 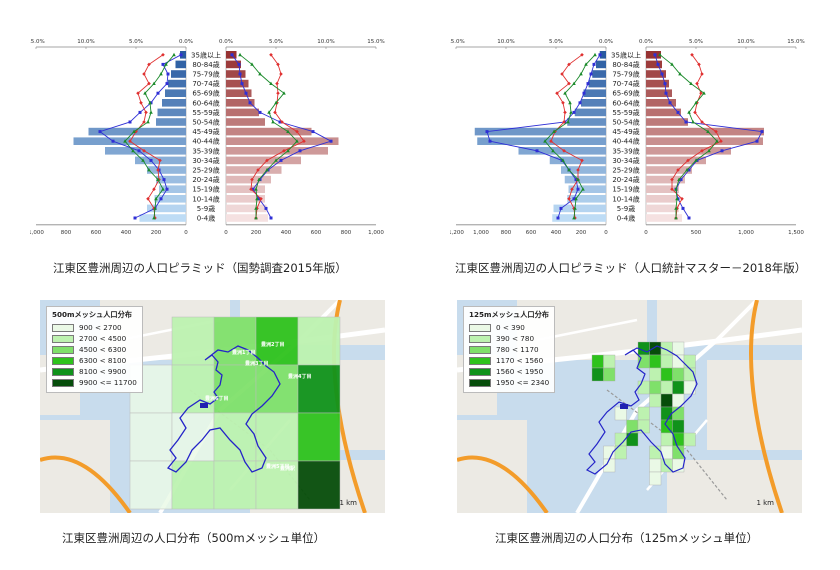 What do you see at coordinates (205, 170) in the screenshot?
I see `pyr0-age-label: 25-29歳` at bounding box center [205, 170].